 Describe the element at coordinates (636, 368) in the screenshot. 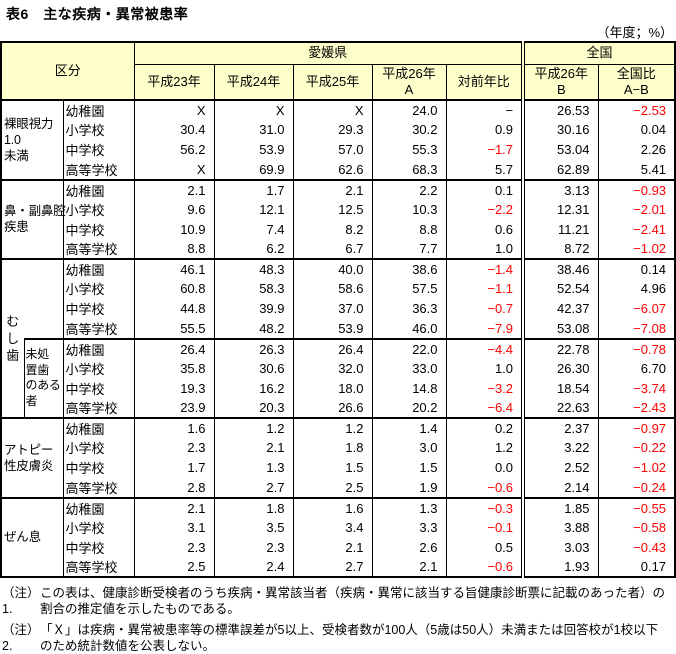

I see `value-cell: 6.70` at that location.